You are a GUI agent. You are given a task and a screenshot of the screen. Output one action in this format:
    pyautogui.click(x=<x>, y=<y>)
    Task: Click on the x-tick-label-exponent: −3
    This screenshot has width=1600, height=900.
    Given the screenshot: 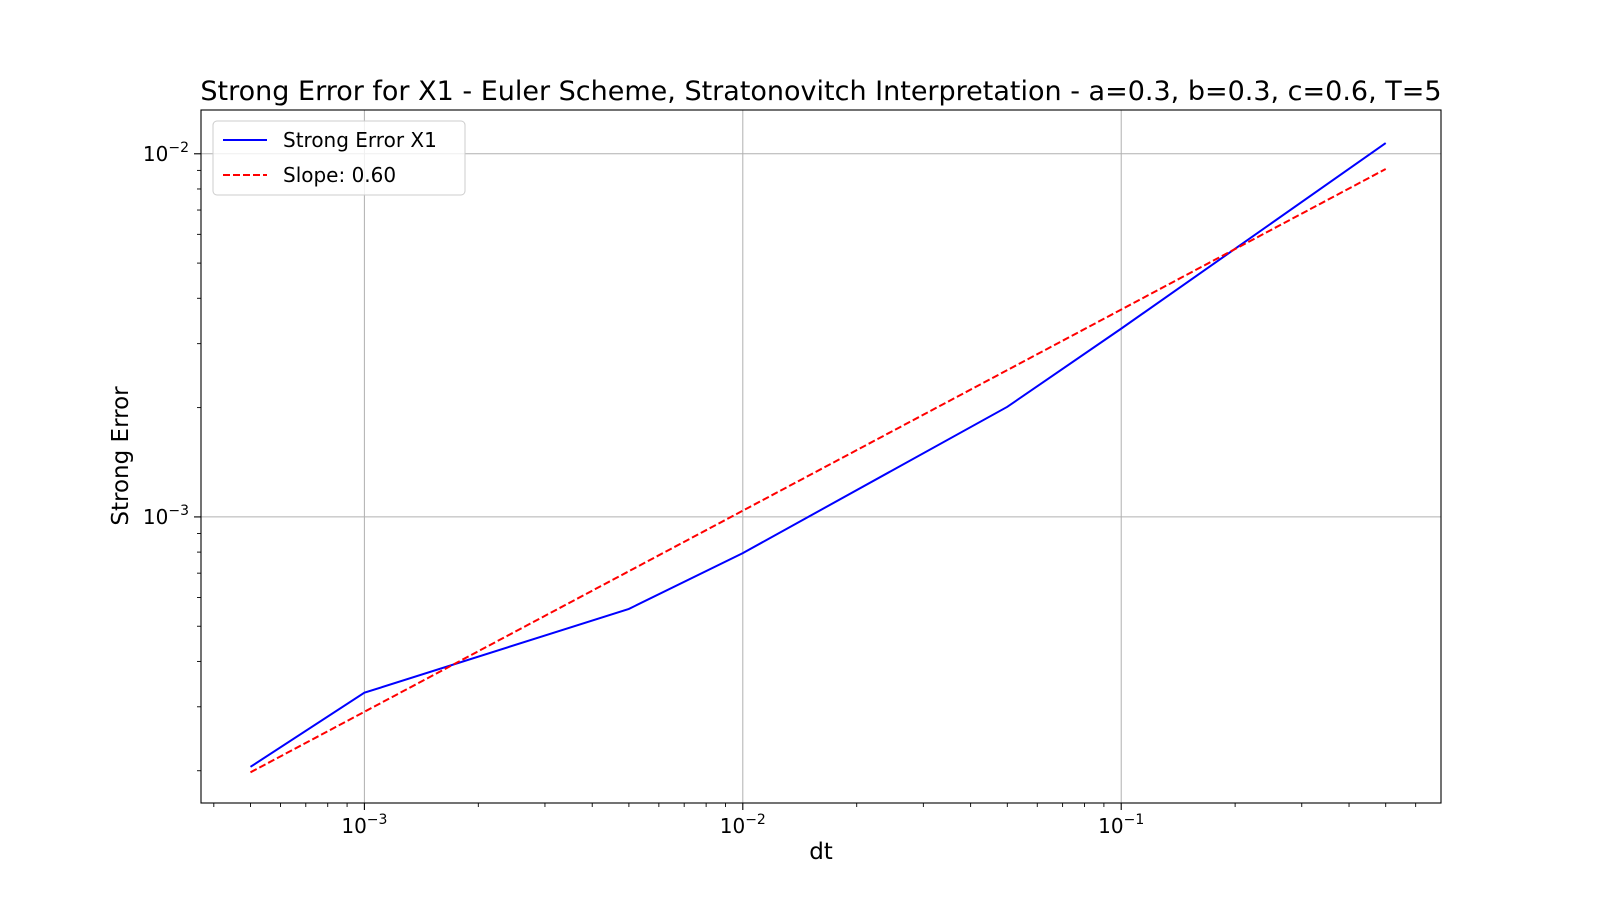 What is the action you would take?
    pyautogui.click(x=377, y=820)
    